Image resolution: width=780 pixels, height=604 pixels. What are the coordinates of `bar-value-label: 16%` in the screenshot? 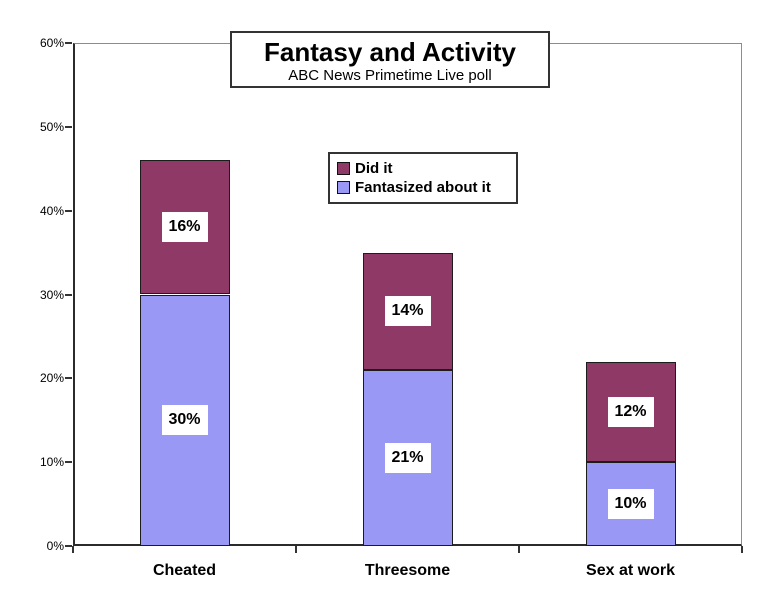 It's located at (184, 227).